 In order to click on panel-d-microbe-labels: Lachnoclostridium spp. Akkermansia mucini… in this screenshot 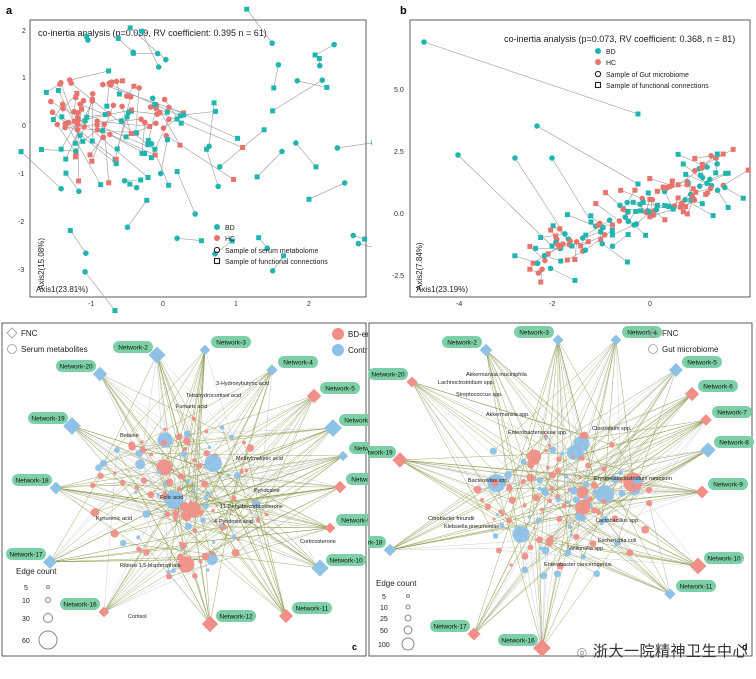, I will do `click(550, 470)`.